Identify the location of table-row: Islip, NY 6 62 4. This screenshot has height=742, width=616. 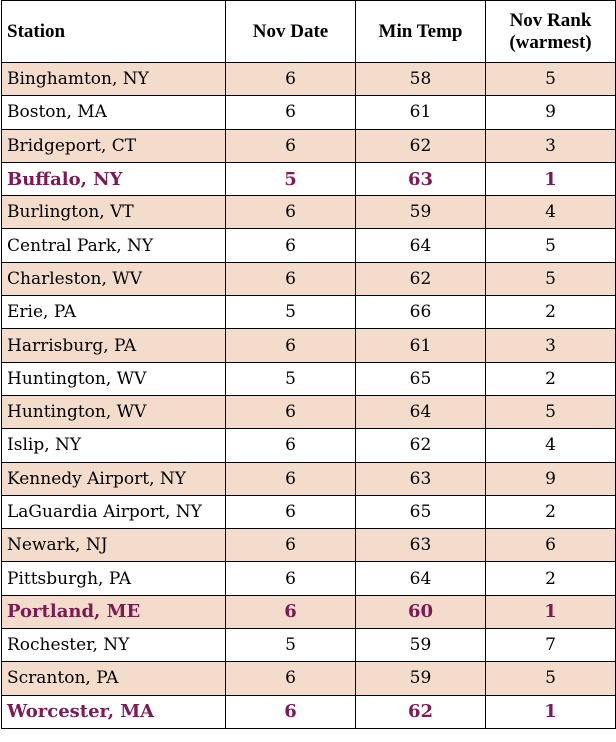
(308, 445).